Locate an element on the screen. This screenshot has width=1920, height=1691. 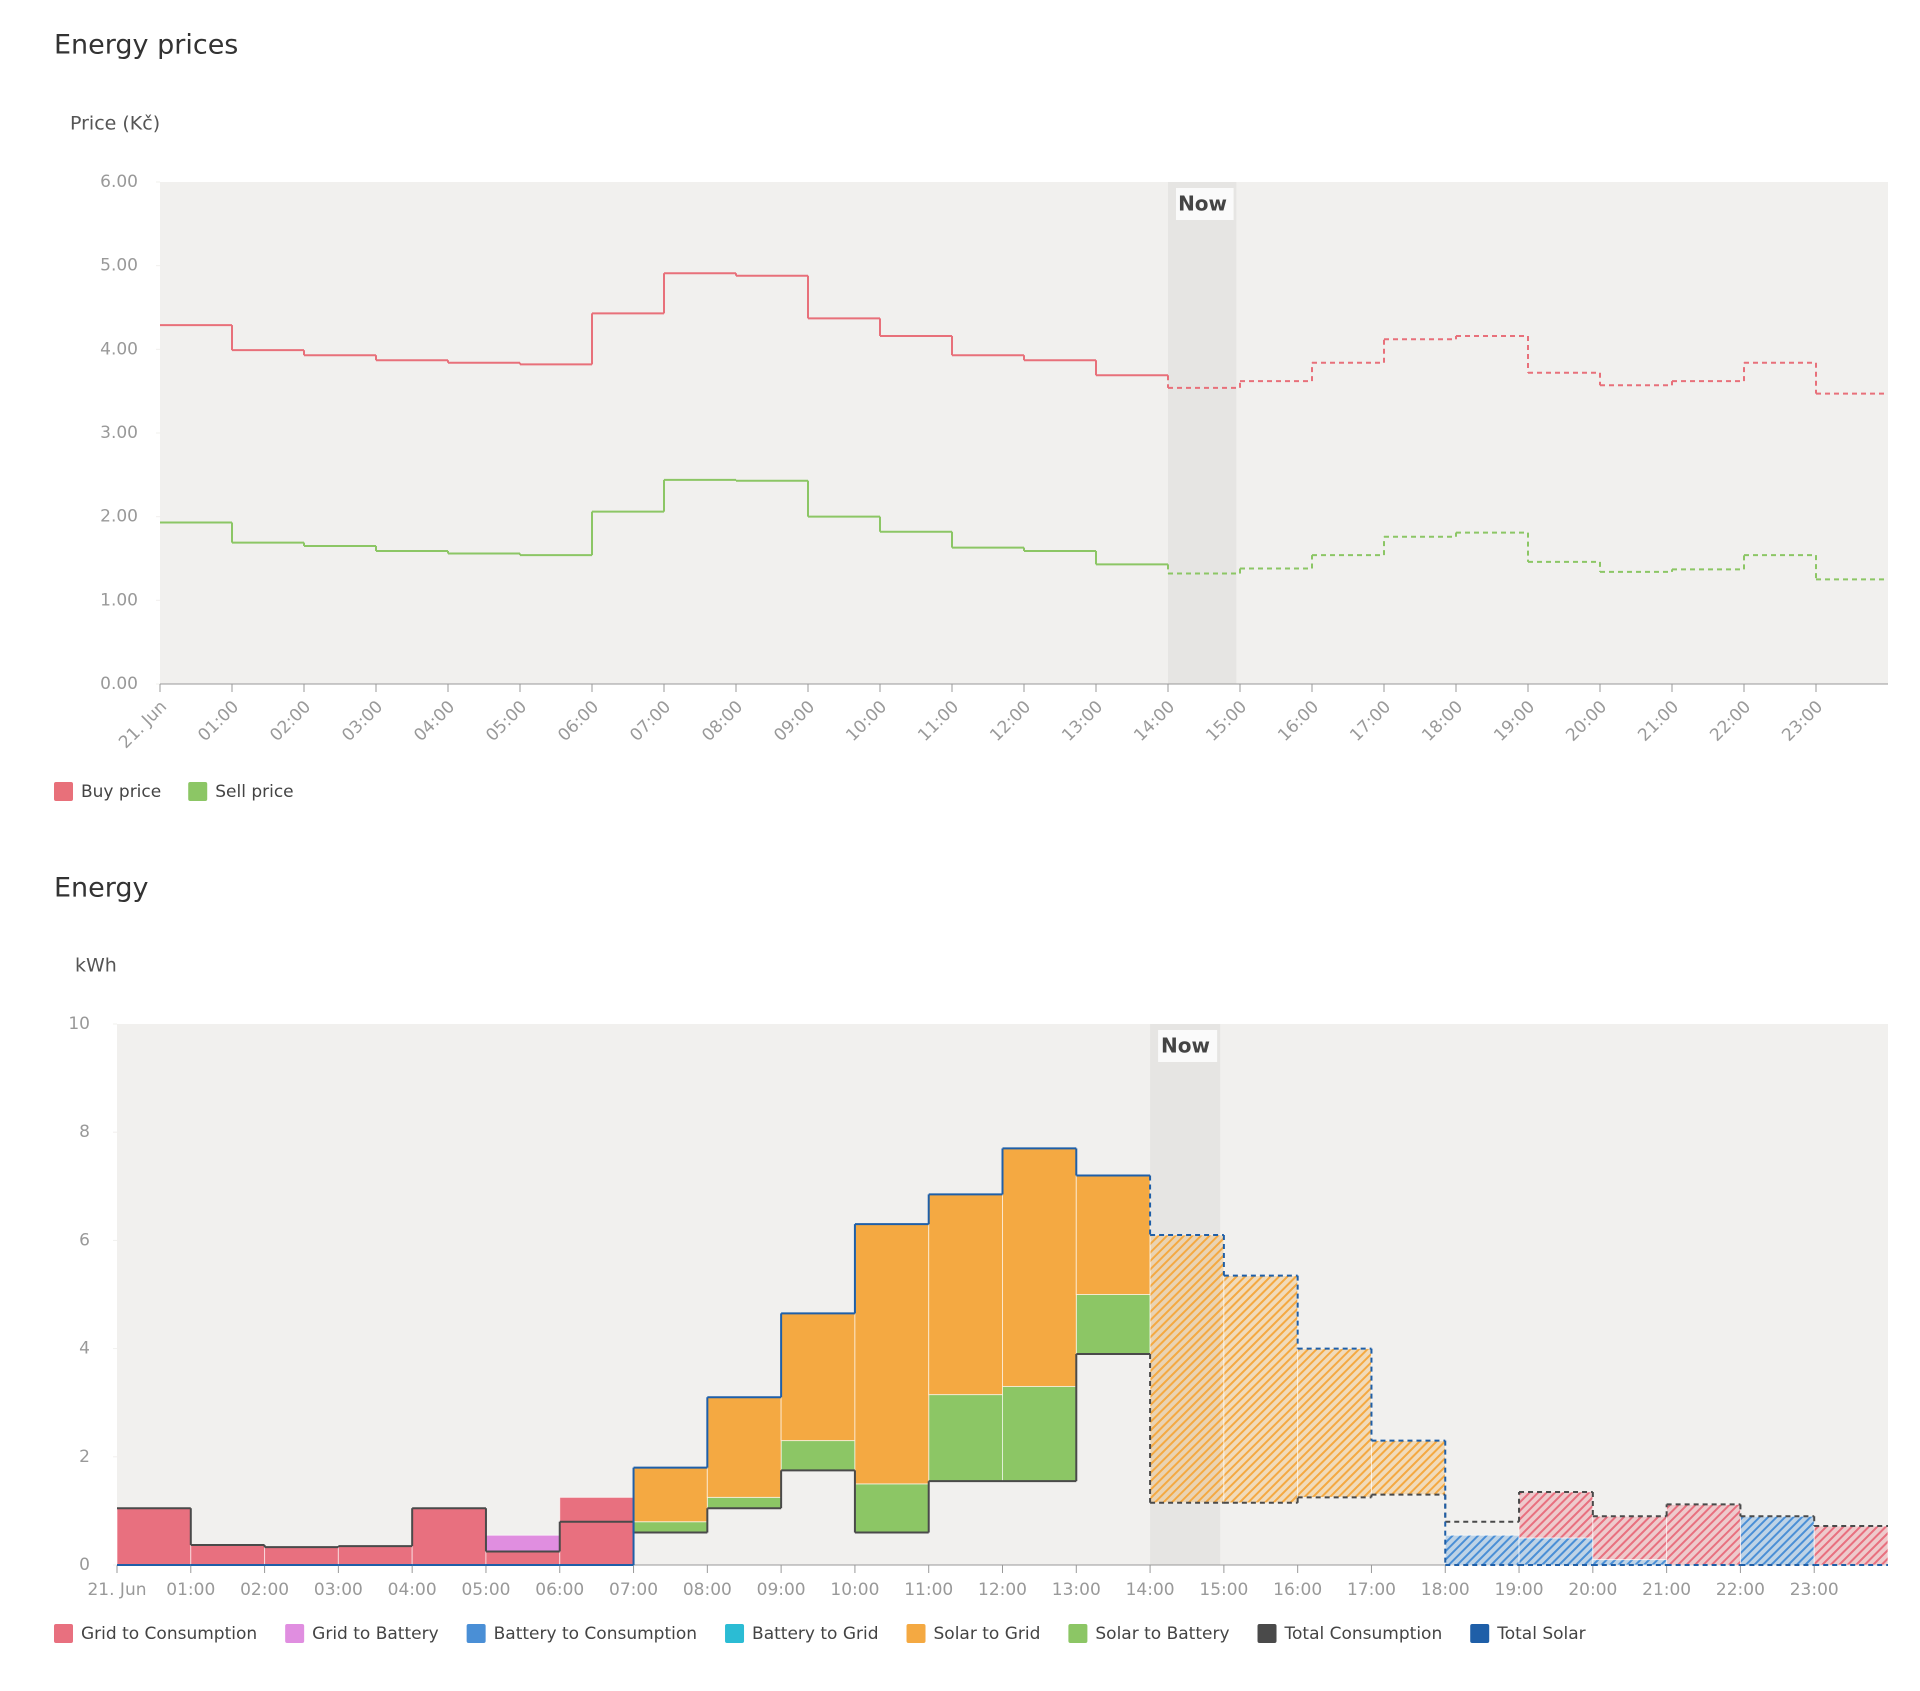
chart-title: Energy prices is located at coordinates (146, 45).